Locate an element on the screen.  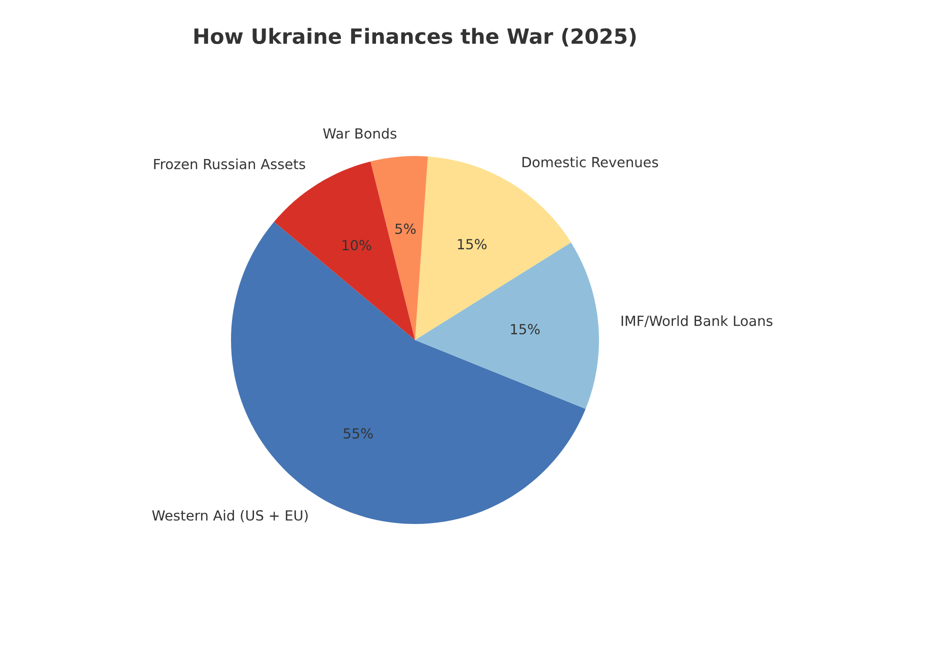
data-label: 55% is located at coordinates (358, 433).